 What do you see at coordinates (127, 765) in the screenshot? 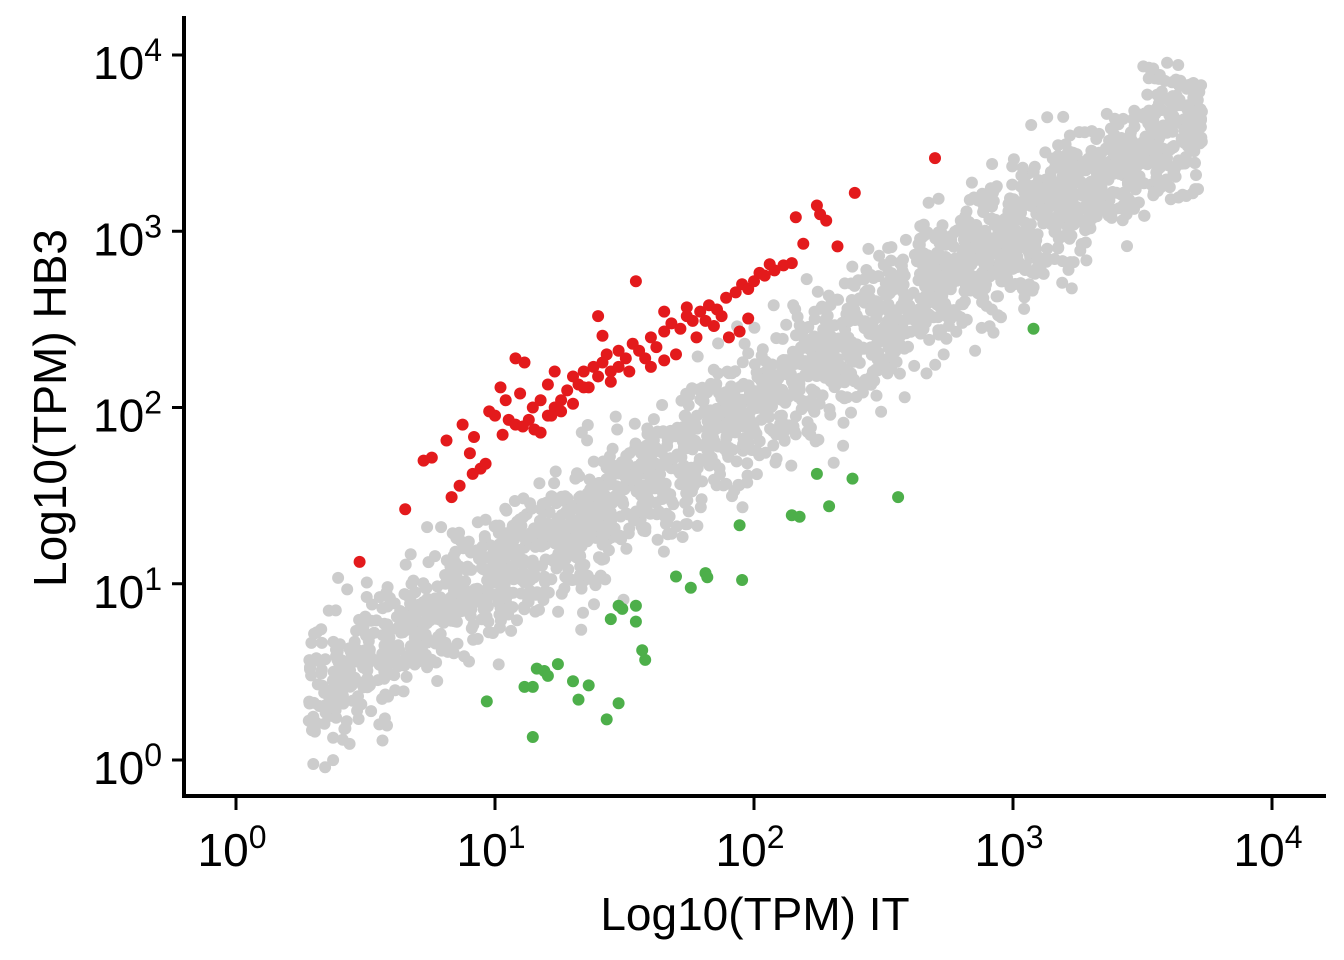
I see `y-tick-label: 100` at bounding box center [127, 765].